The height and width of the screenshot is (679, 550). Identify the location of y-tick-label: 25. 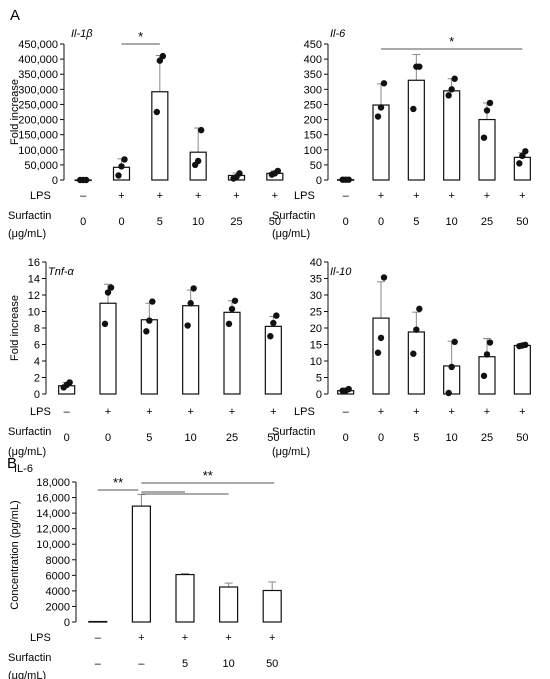
(316, 313).